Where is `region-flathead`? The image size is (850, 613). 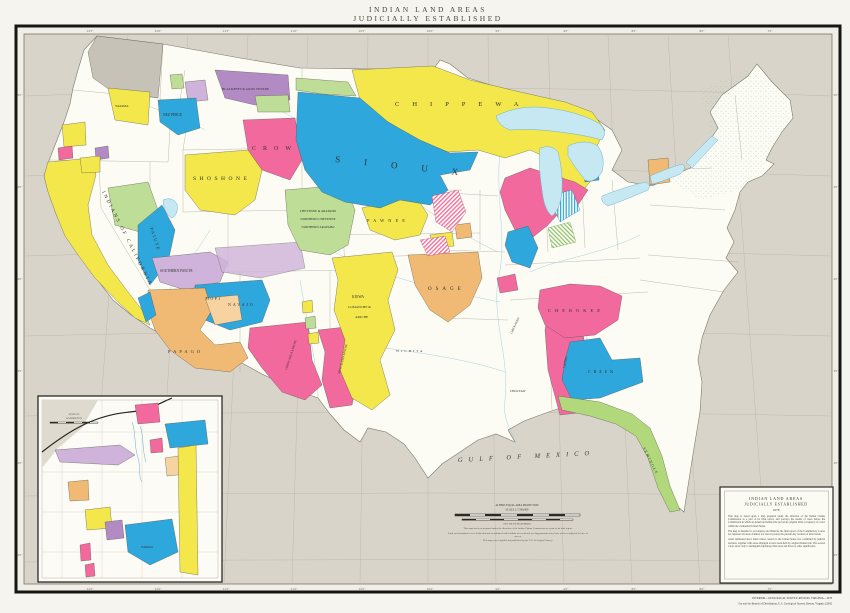 region-flathead is located at coordinates (196, 91).